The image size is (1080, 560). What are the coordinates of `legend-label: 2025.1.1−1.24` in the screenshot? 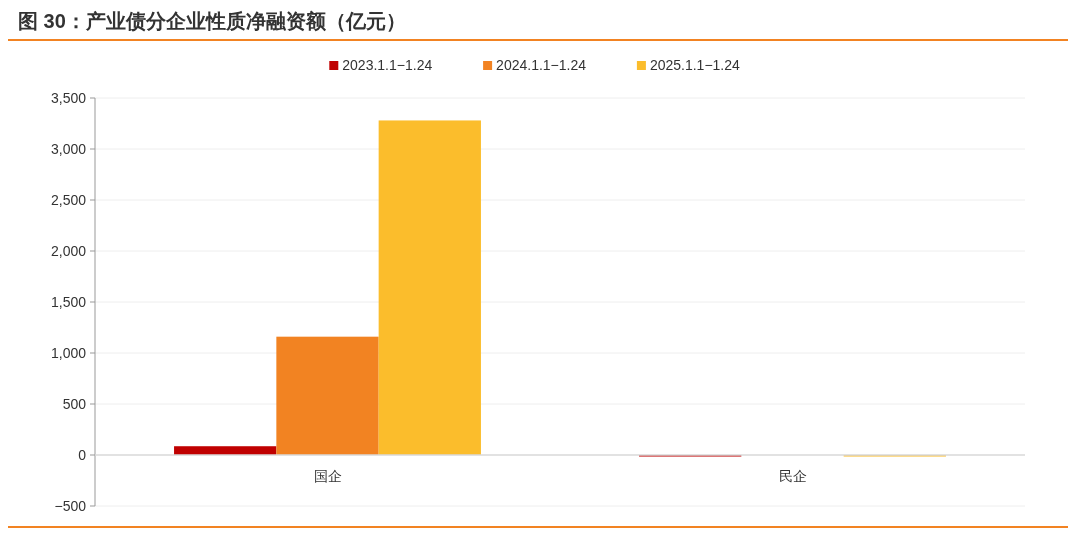 It's located at (695, 65).